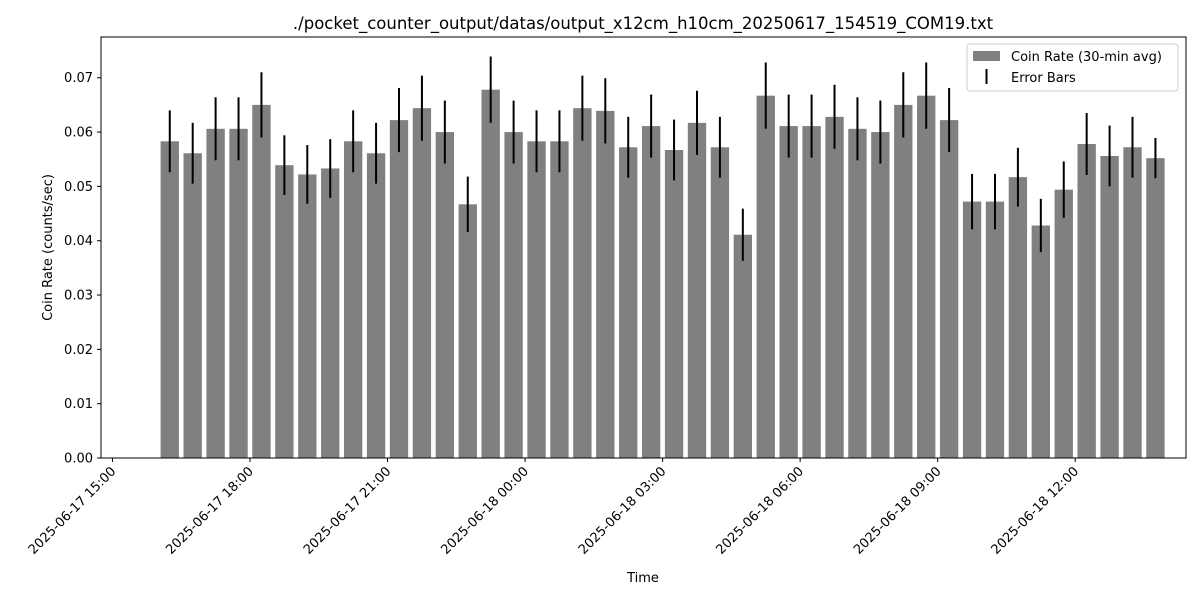 This screenshot has height=604, width=1200. What do you see at coordinates (78, 296) in the screenshot?
I see `y-tick-label: 0.03` at bounding box center [78, 296].